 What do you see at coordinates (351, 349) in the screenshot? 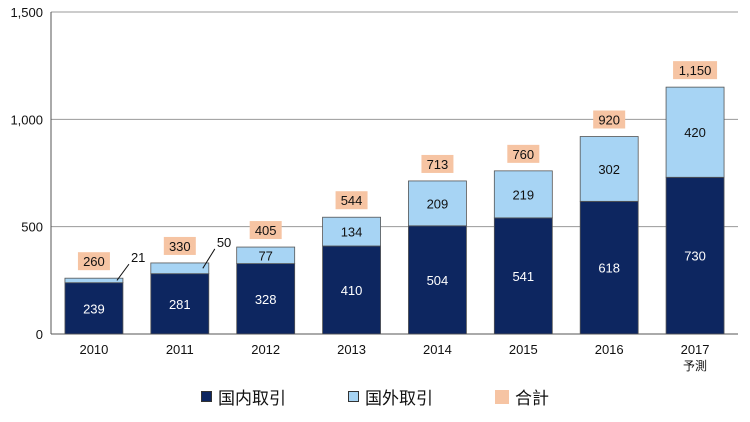
I see `x-tick-label: 2013` at bounding box center [351, 349].